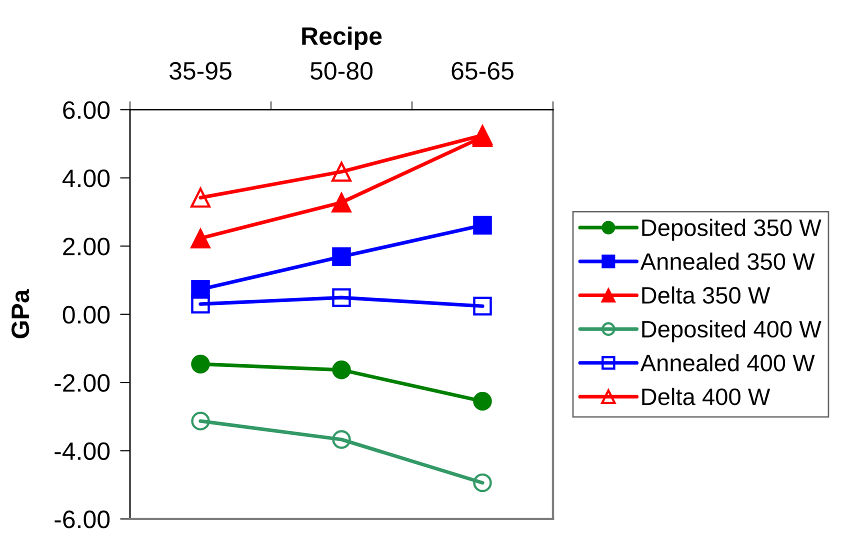 The width and height of the screenshot is (849, 535). Describe the element at coordinates (342, 38) in the screenshot. I see `x-axis-title: Recipe` at that location.